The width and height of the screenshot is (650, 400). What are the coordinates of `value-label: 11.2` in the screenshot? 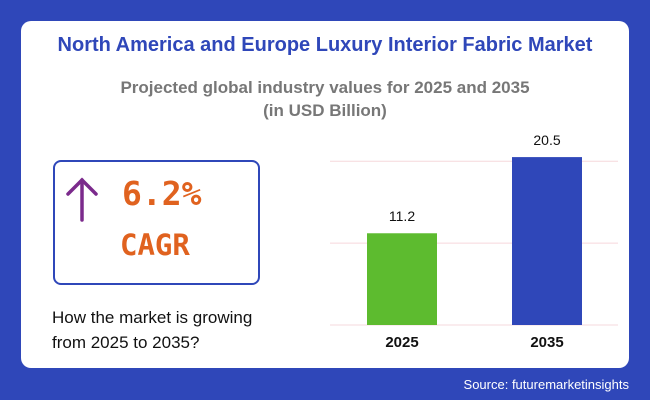 It's located at (402, 216).